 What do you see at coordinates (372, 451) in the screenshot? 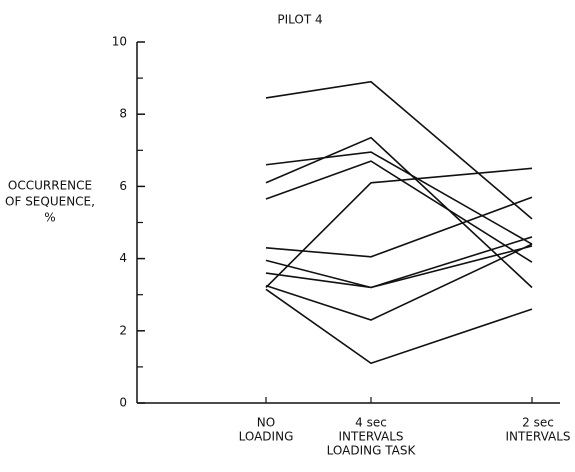
I see `x-tick-label: LOADING TASK` at bounding box center [372, 451].